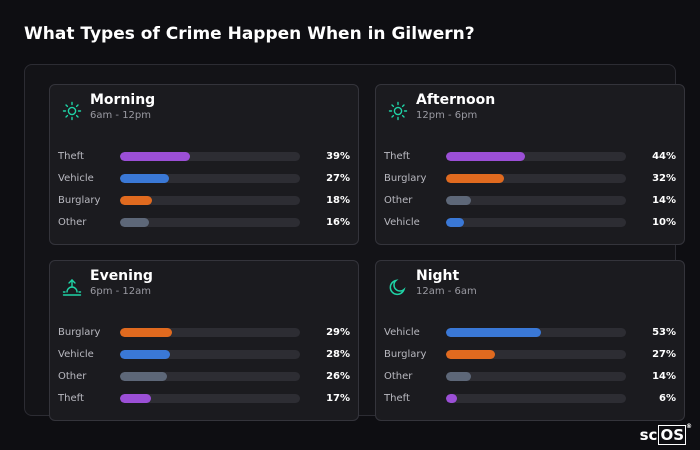 This screenshot has height=450, width=700. I want to click on crime-row-vehicle: Vehicle 27%, so click(204, 180).